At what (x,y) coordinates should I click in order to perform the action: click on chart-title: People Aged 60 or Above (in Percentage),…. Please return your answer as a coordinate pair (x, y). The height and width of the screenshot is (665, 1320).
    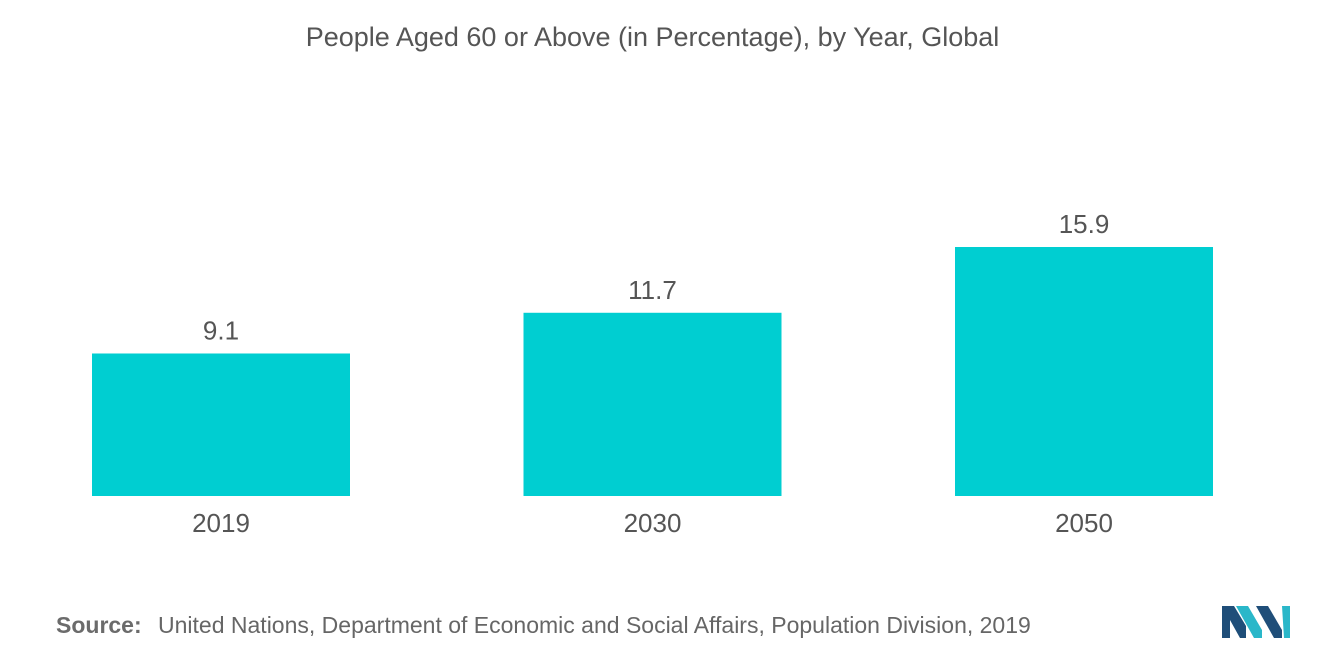
    Looking at the image, I should click on (652, 37).